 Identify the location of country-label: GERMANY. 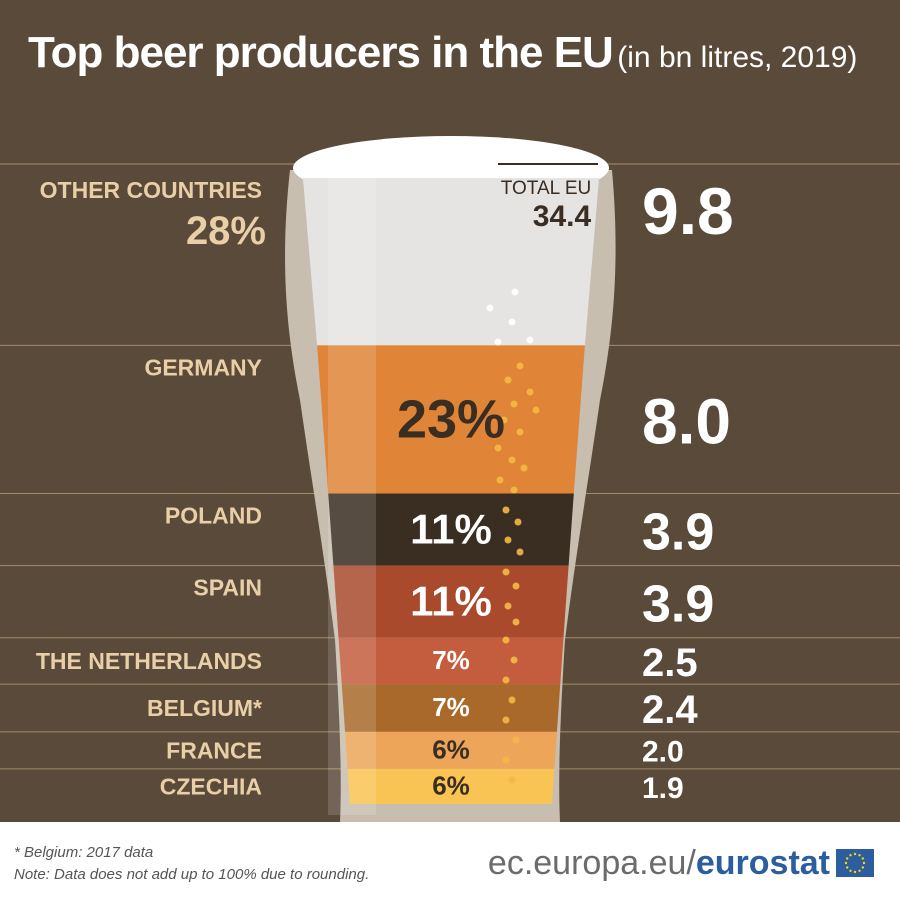
(203, 367).